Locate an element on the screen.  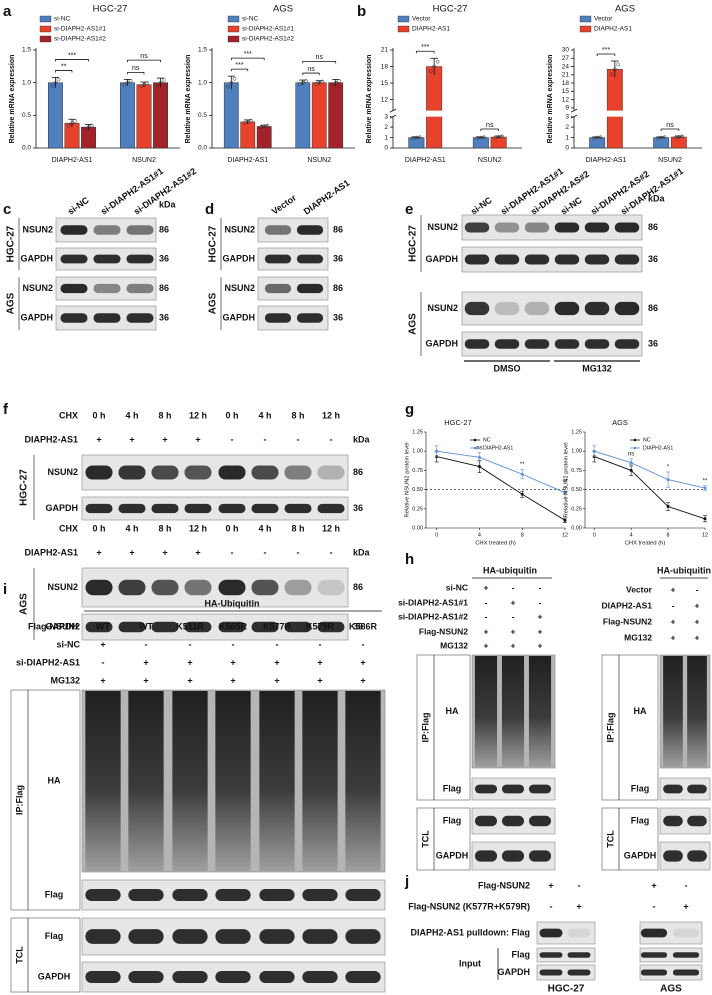
cell-line-label: AGS is located at coordinates (11, 303).